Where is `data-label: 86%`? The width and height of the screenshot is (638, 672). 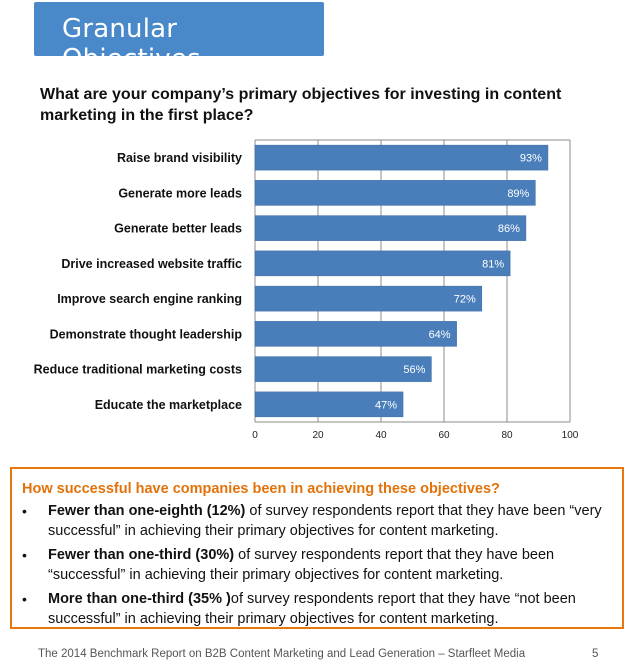
data-label: 86% is located at coordinates (509, 229).